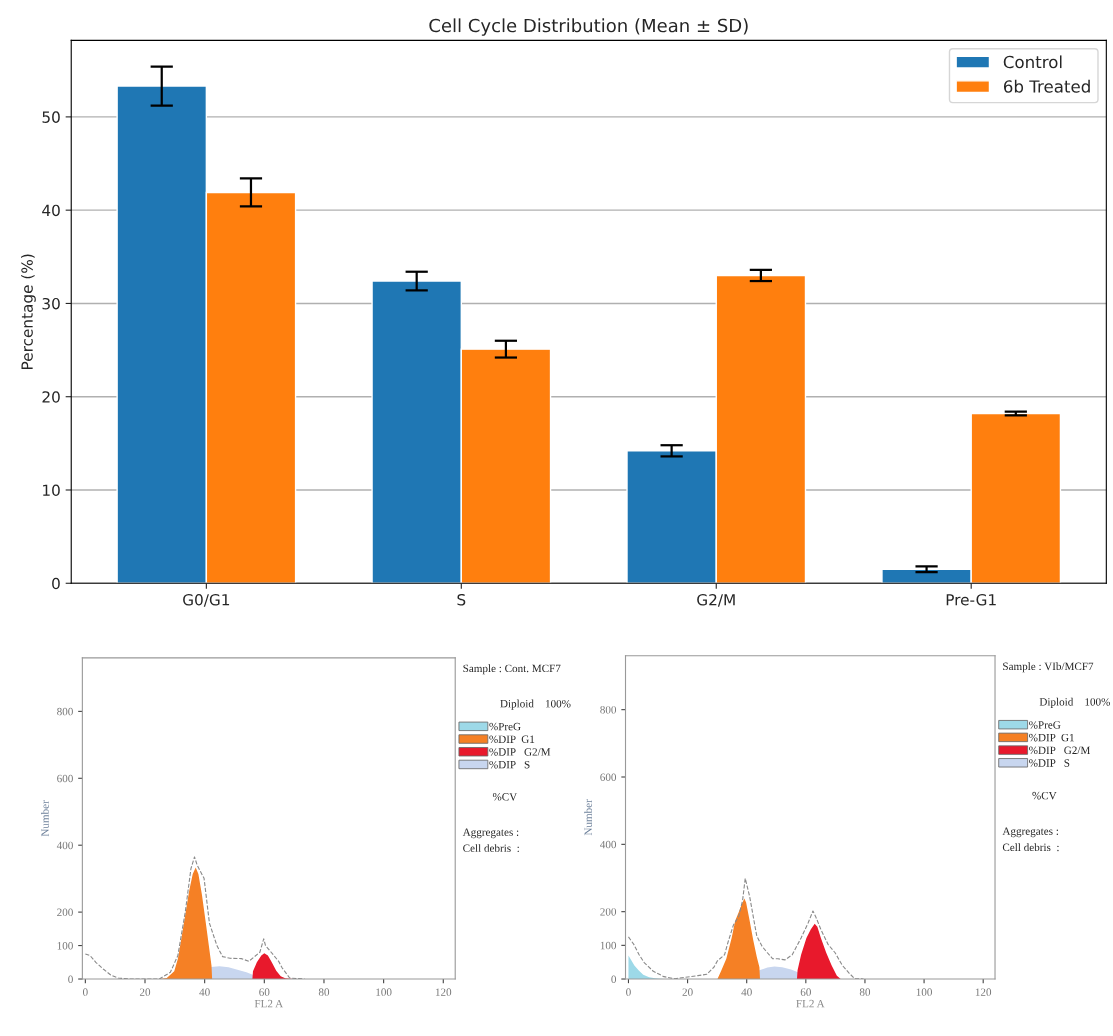 The image size is (1113, 1036). What do you see at coordinates (51, 210) in the screenshot?
I see `y-tick-label: 40` at bounding box center [51, 210].